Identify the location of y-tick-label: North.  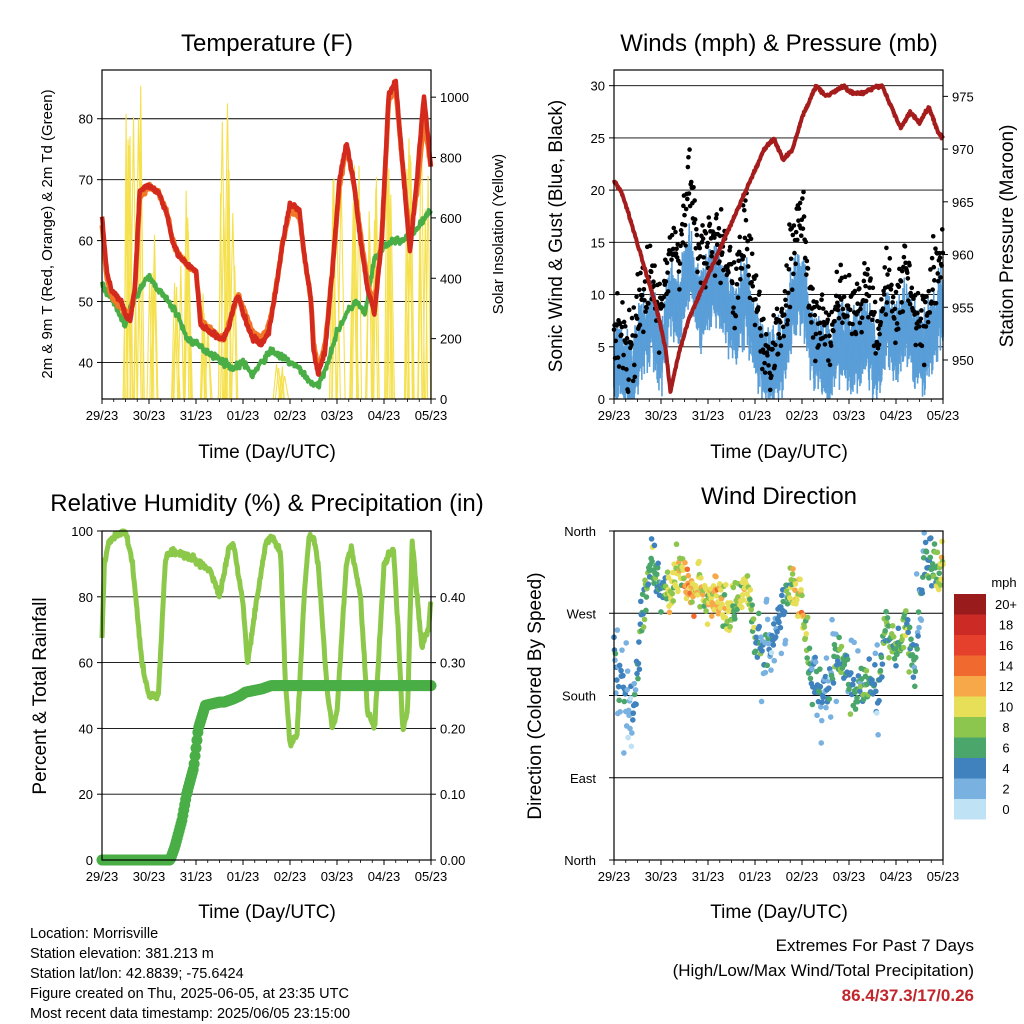
(580, 860).